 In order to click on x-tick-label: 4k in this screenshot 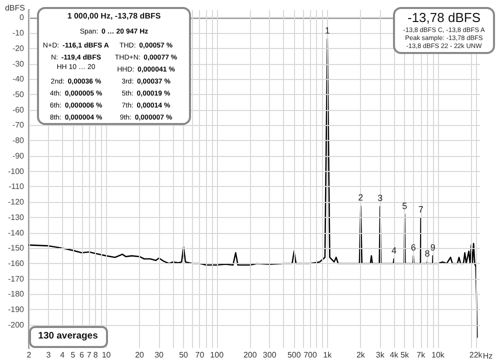, I will do `click(395, 355)`.